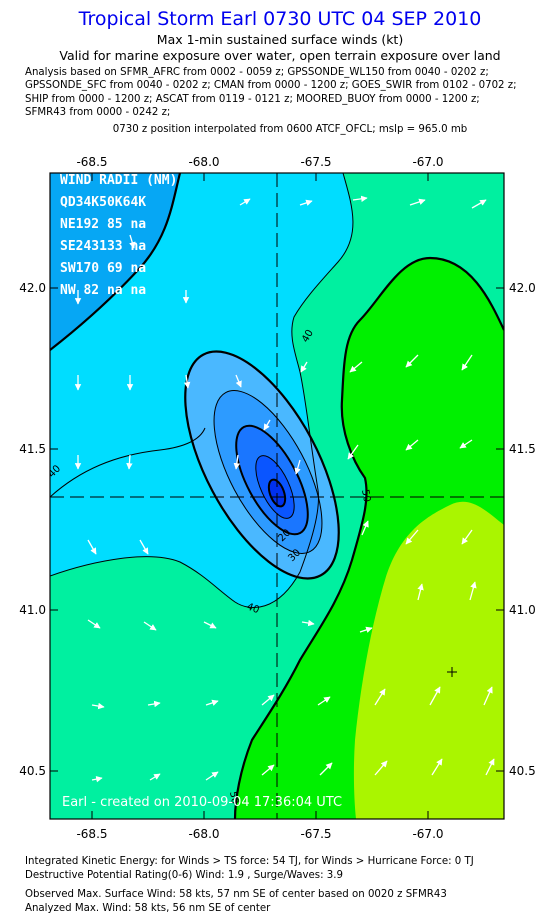 The image size is (560, 915). I want to click on lat-tick-label-left: 41.5, so click(32, 449).